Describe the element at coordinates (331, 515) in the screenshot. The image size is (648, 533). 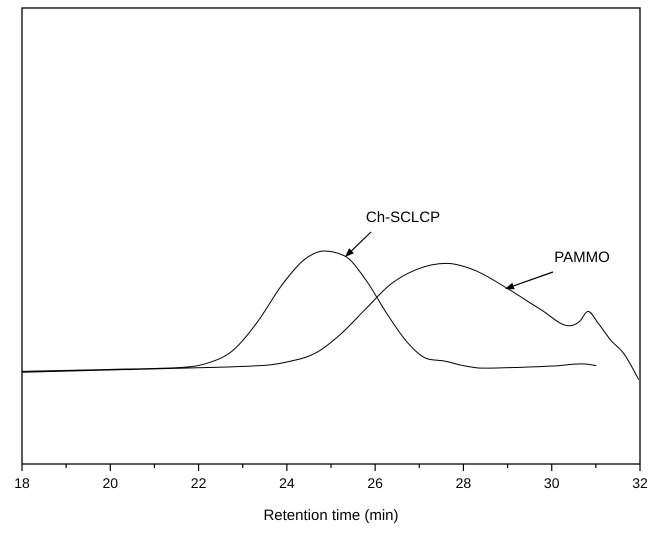
I see `x-axis-title: Retention time (min)` at that location.